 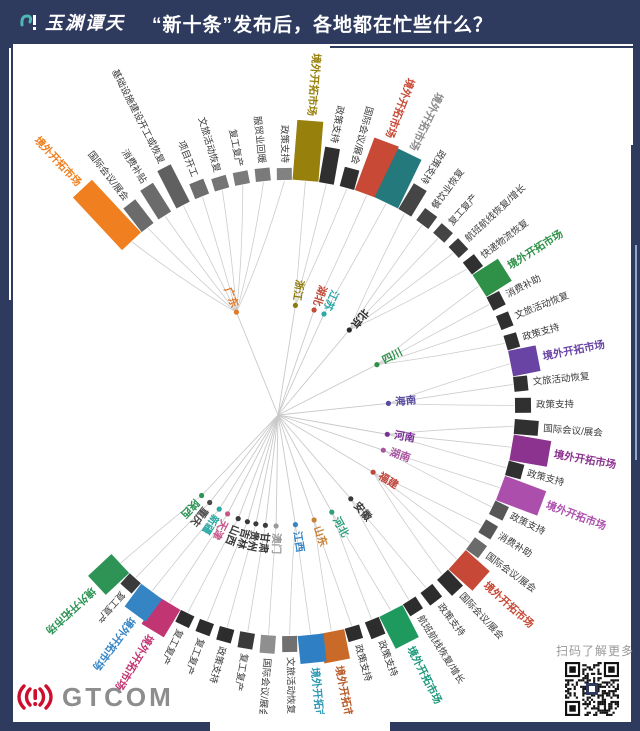 I want to click on gtcom-wordmark: GTCOM, so click(x=118, y=696).